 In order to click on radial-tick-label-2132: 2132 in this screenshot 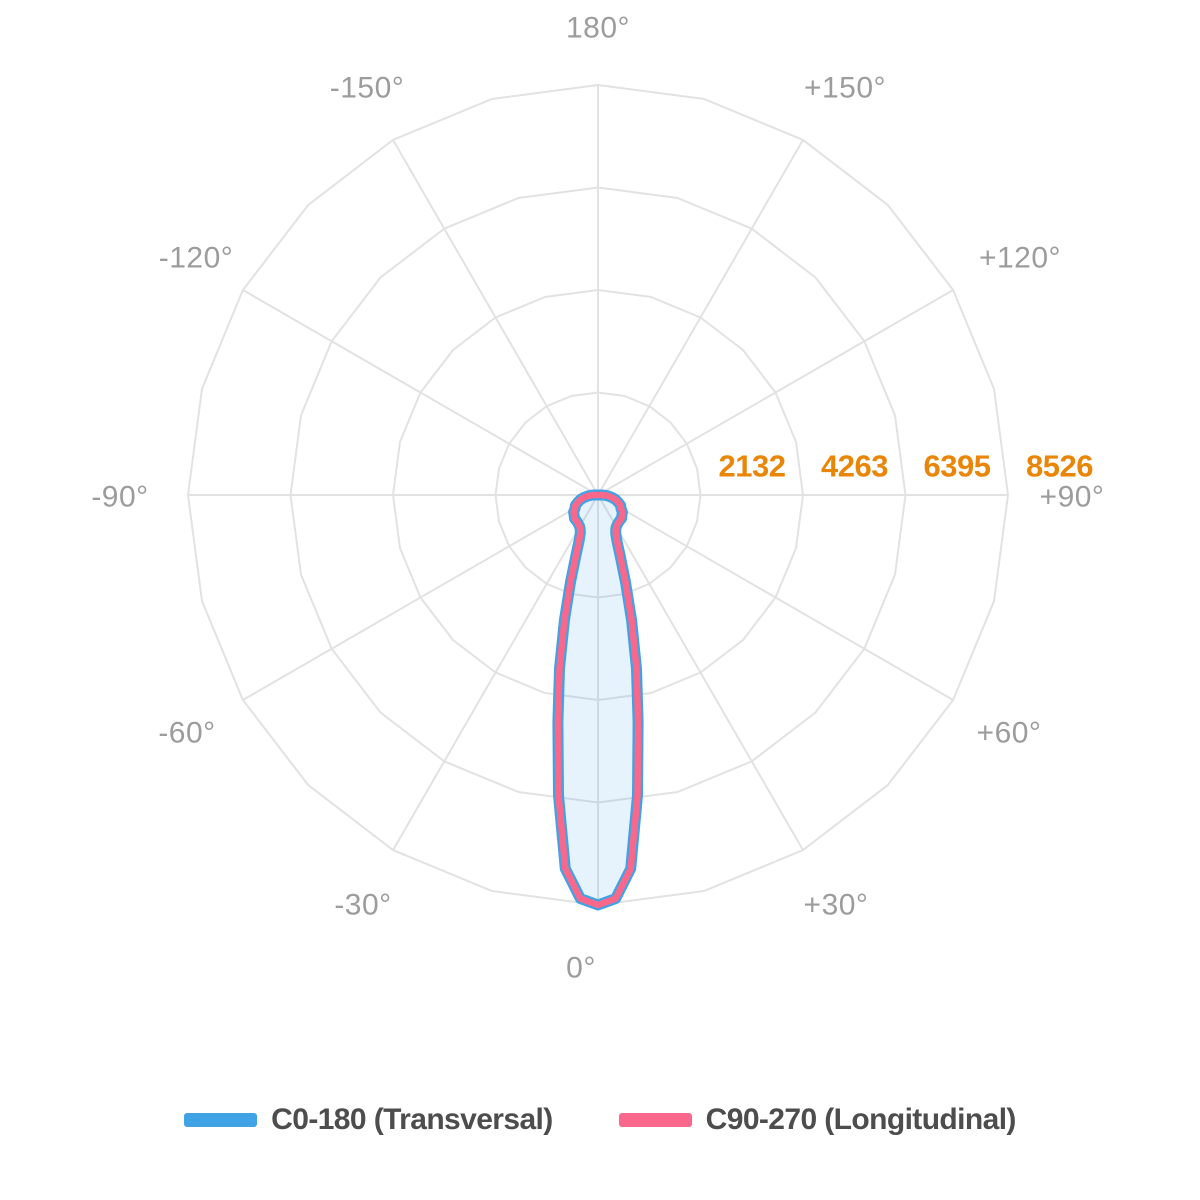, I will do `click(752, 466)`.